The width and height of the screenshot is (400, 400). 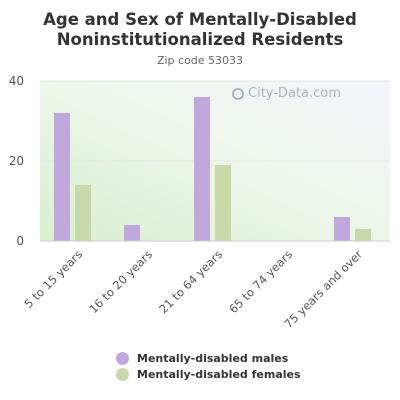 I want to click on legend-swatch-females, so click(x=122, y=374).